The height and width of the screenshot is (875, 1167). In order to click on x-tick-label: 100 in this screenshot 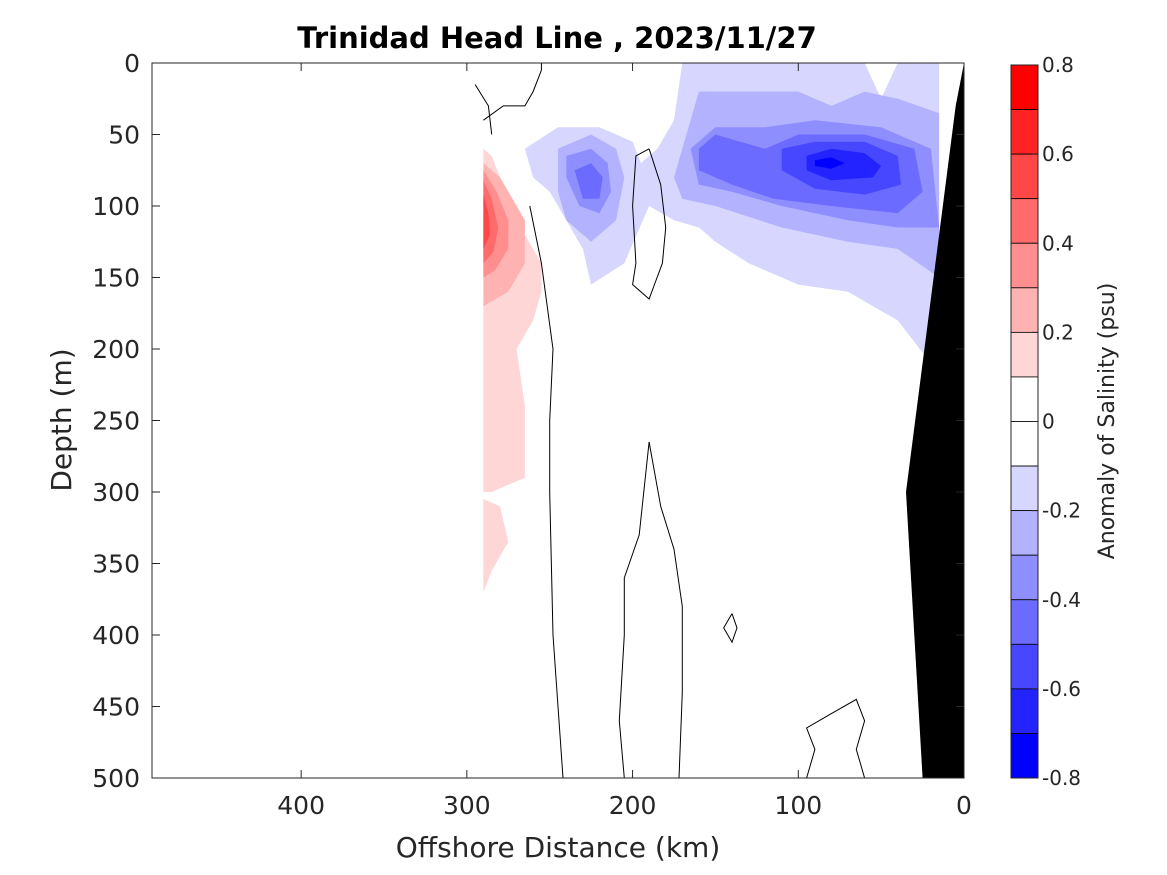, I will do `click(798, 805)`.